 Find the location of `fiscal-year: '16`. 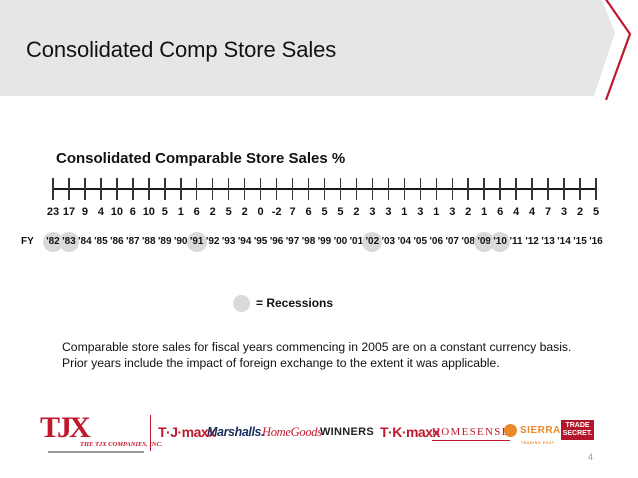

fiscal-year: '16 is located at coordinates (596, 241).